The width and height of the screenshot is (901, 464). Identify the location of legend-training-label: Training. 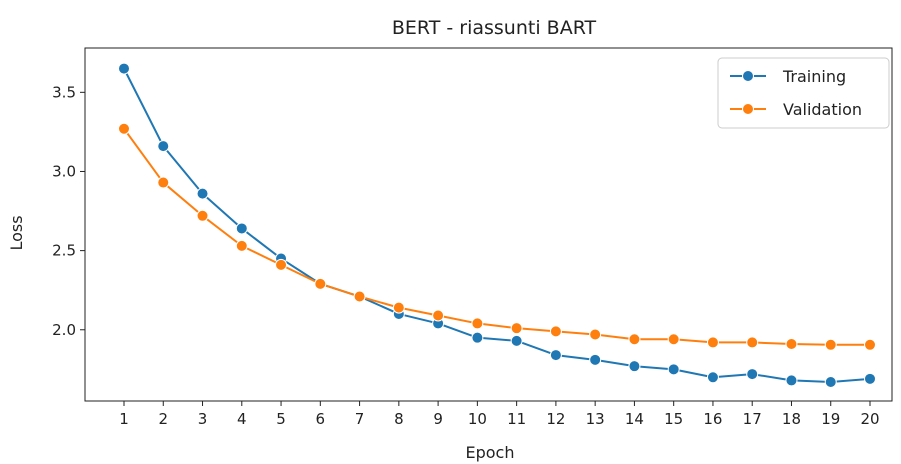
(814, 76).